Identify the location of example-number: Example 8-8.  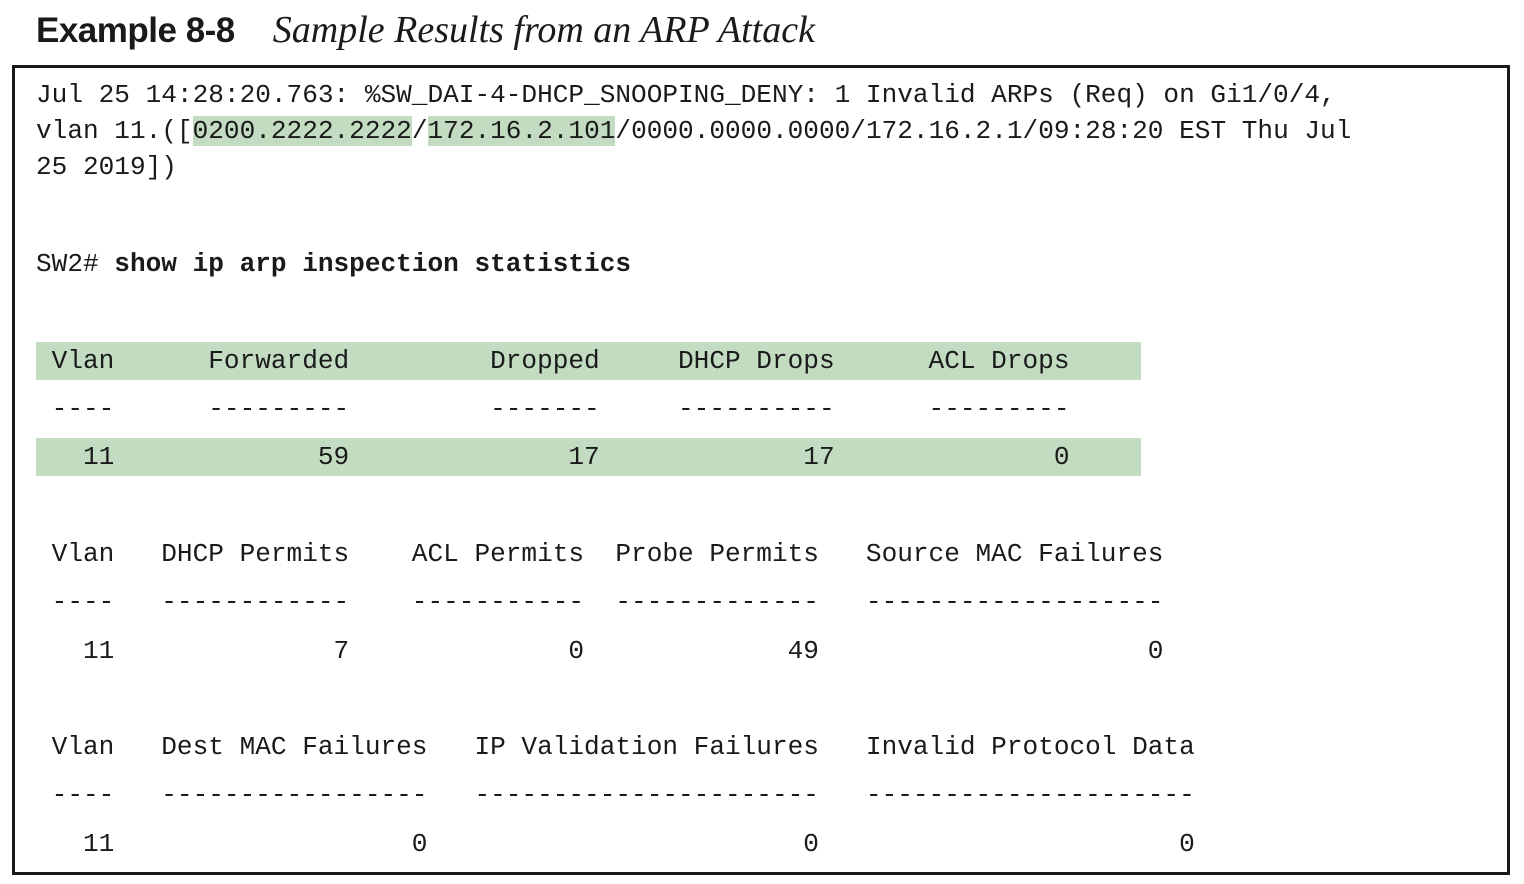
(135, 30).